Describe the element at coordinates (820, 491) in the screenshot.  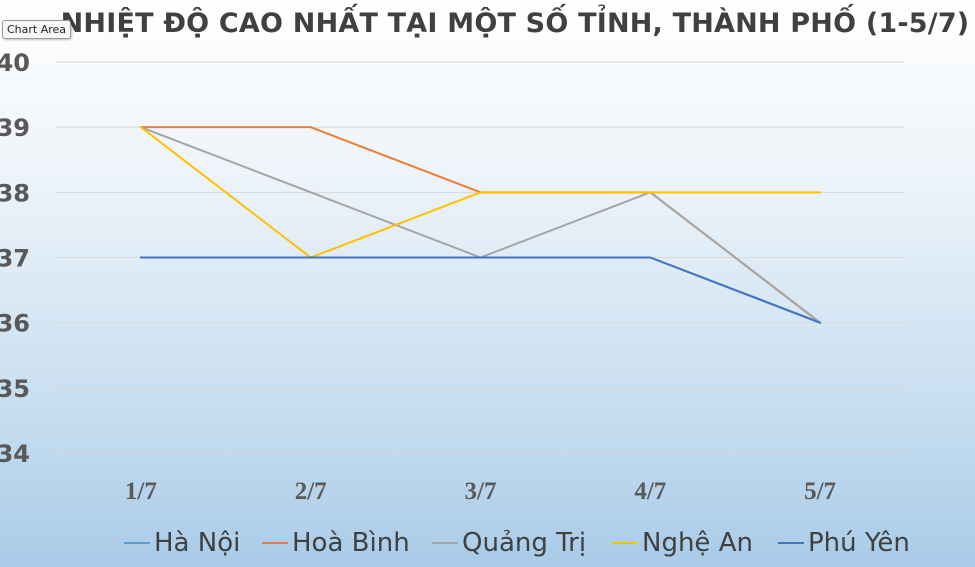
I see `x-tick-label: 5/7` at that location.